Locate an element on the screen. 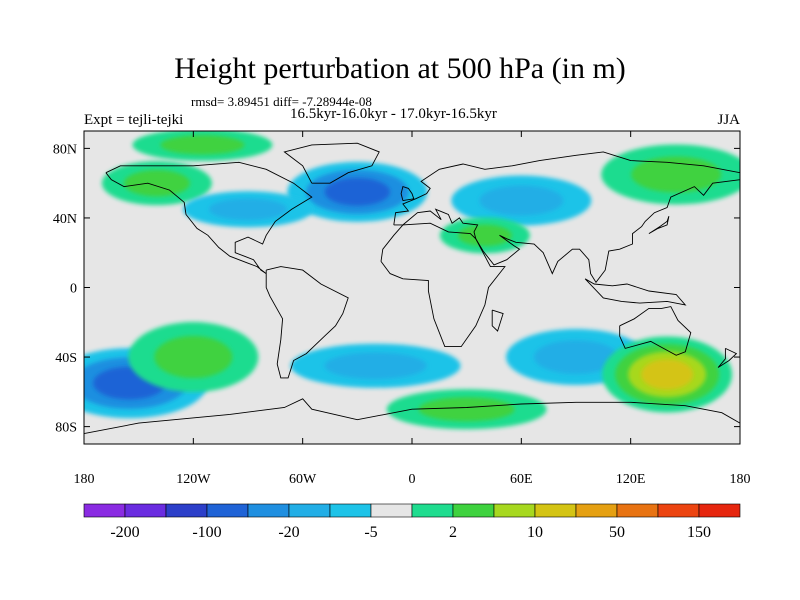 The height and width of the screenshot is (600, 800). y-tick-label: 40S is located at coordinates (66, 358).